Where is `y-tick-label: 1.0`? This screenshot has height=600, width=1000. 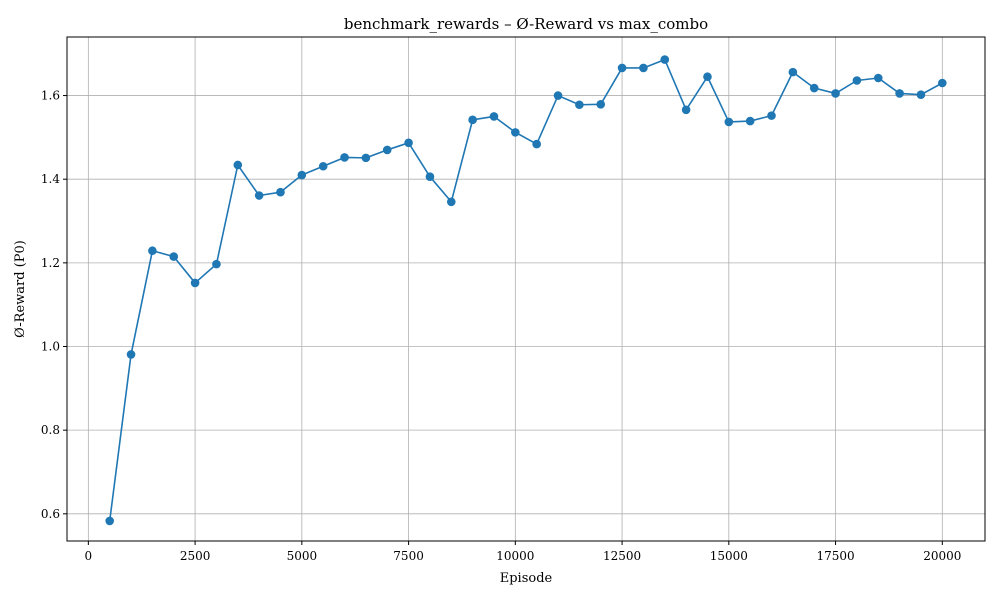 y-tick-label: 1.0 is located at coordinates (50, 347).